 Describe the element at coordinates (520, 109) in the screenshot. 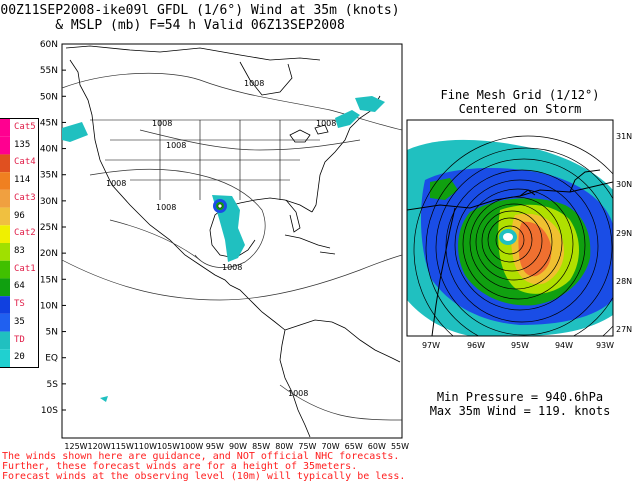

I see `inset-title-line2: Centered on Storm` at that location.